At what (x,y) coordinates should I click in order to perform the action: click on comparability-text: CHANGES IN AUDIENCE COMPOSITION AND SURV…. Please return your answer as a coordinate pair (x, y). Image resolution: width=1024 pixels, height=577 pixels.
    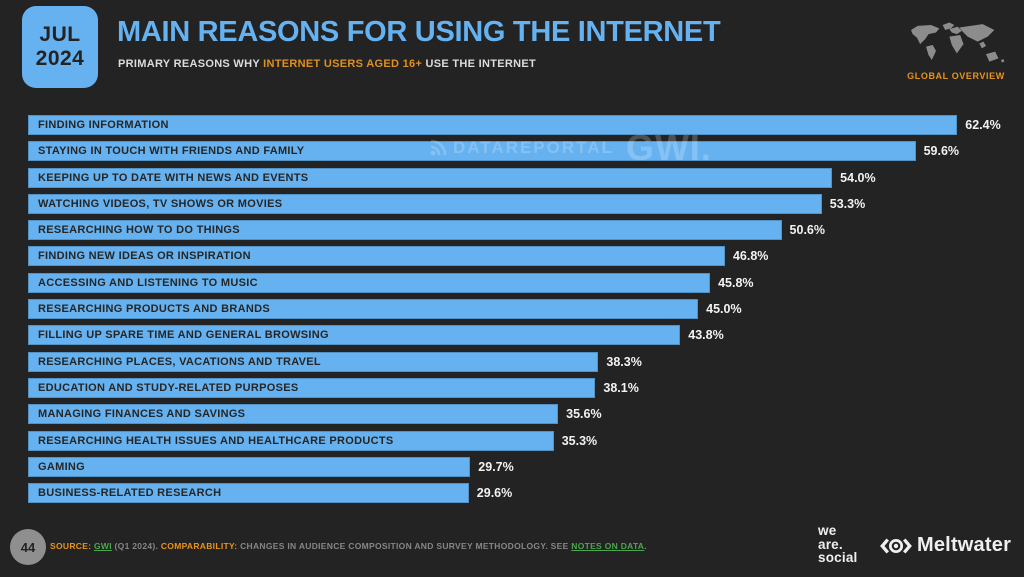
    Looking at the image, I should click on (404, 546).